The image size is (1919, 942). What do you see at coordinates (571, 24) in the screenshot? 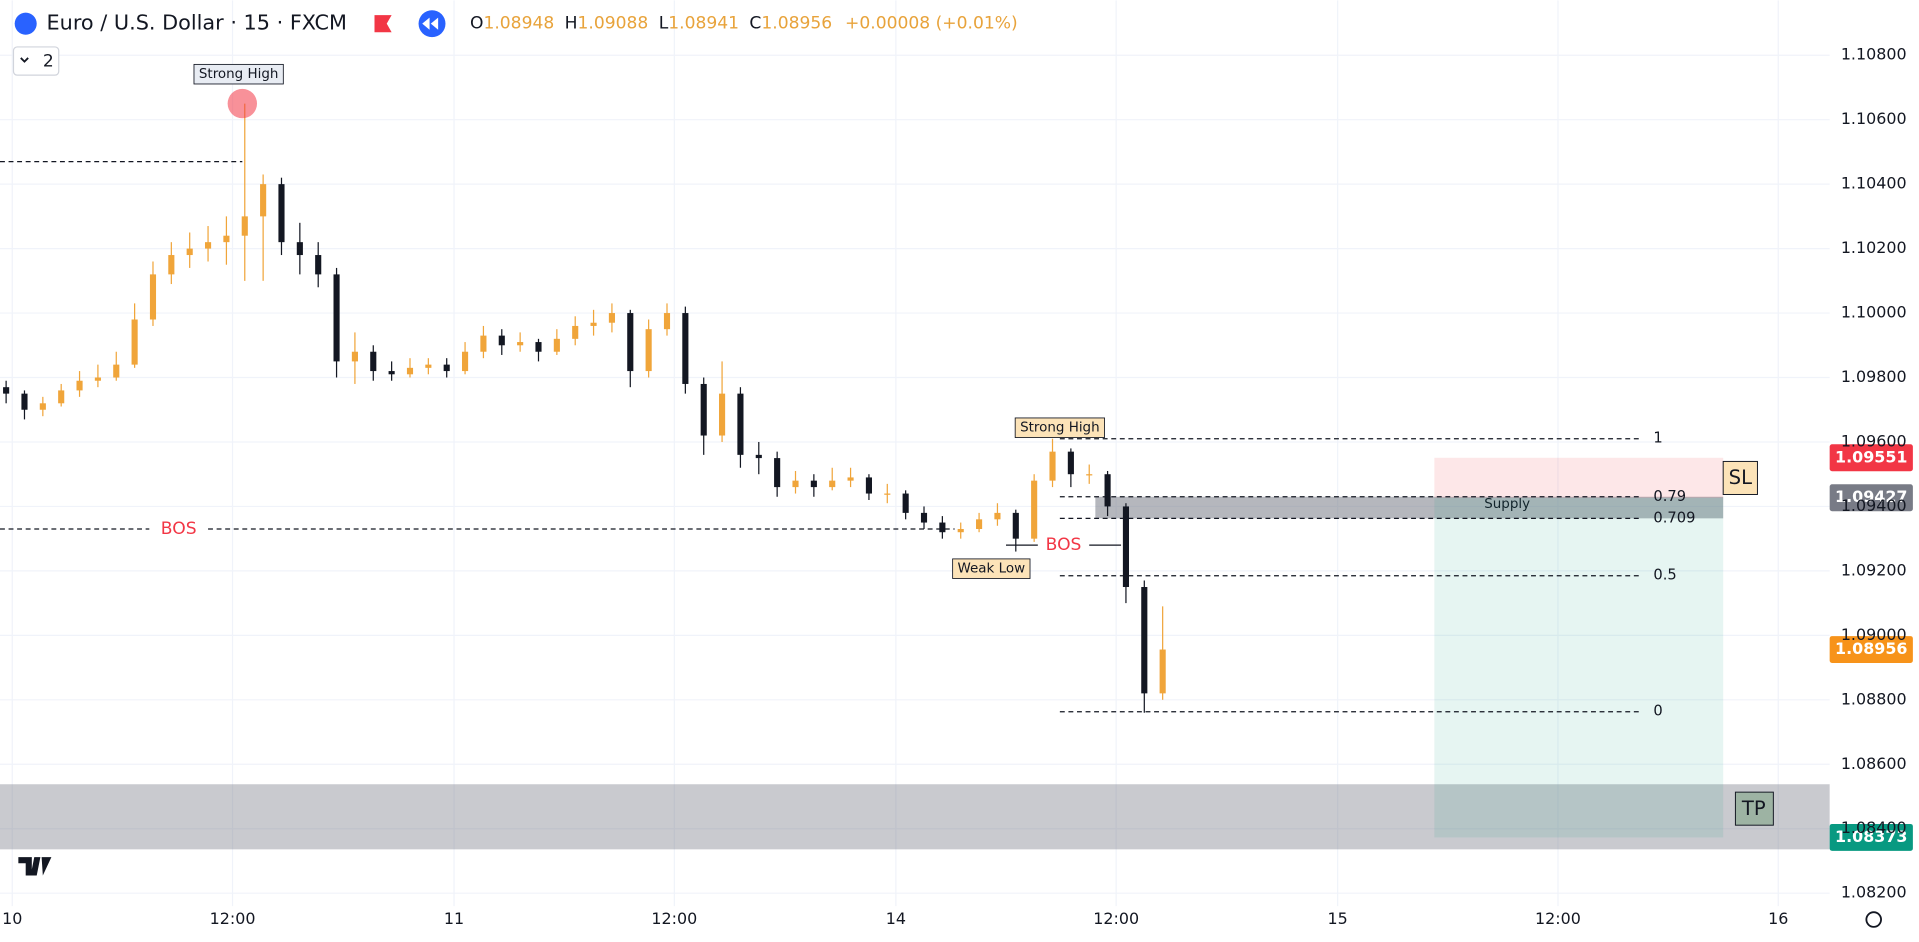
I see `ohlc-label: H` at bounding box center [571, 24].